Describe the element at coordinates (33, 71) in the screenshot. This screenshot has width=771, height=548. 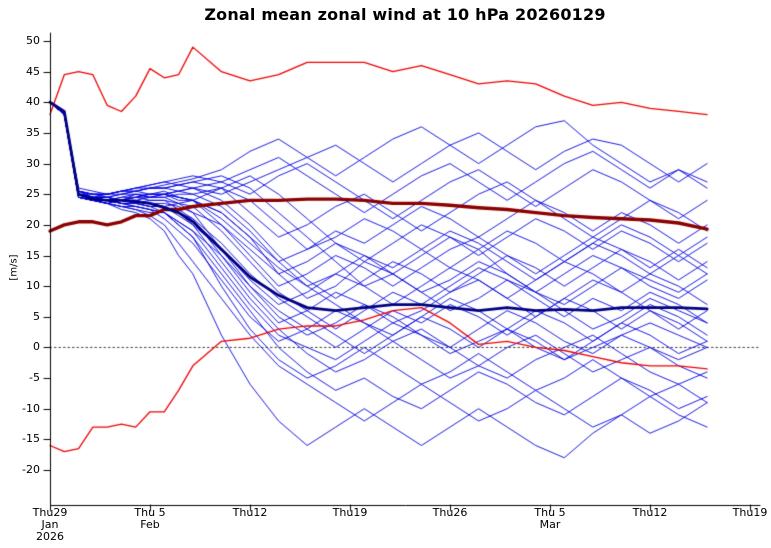
I see `y-tick-label: 45` at that location.